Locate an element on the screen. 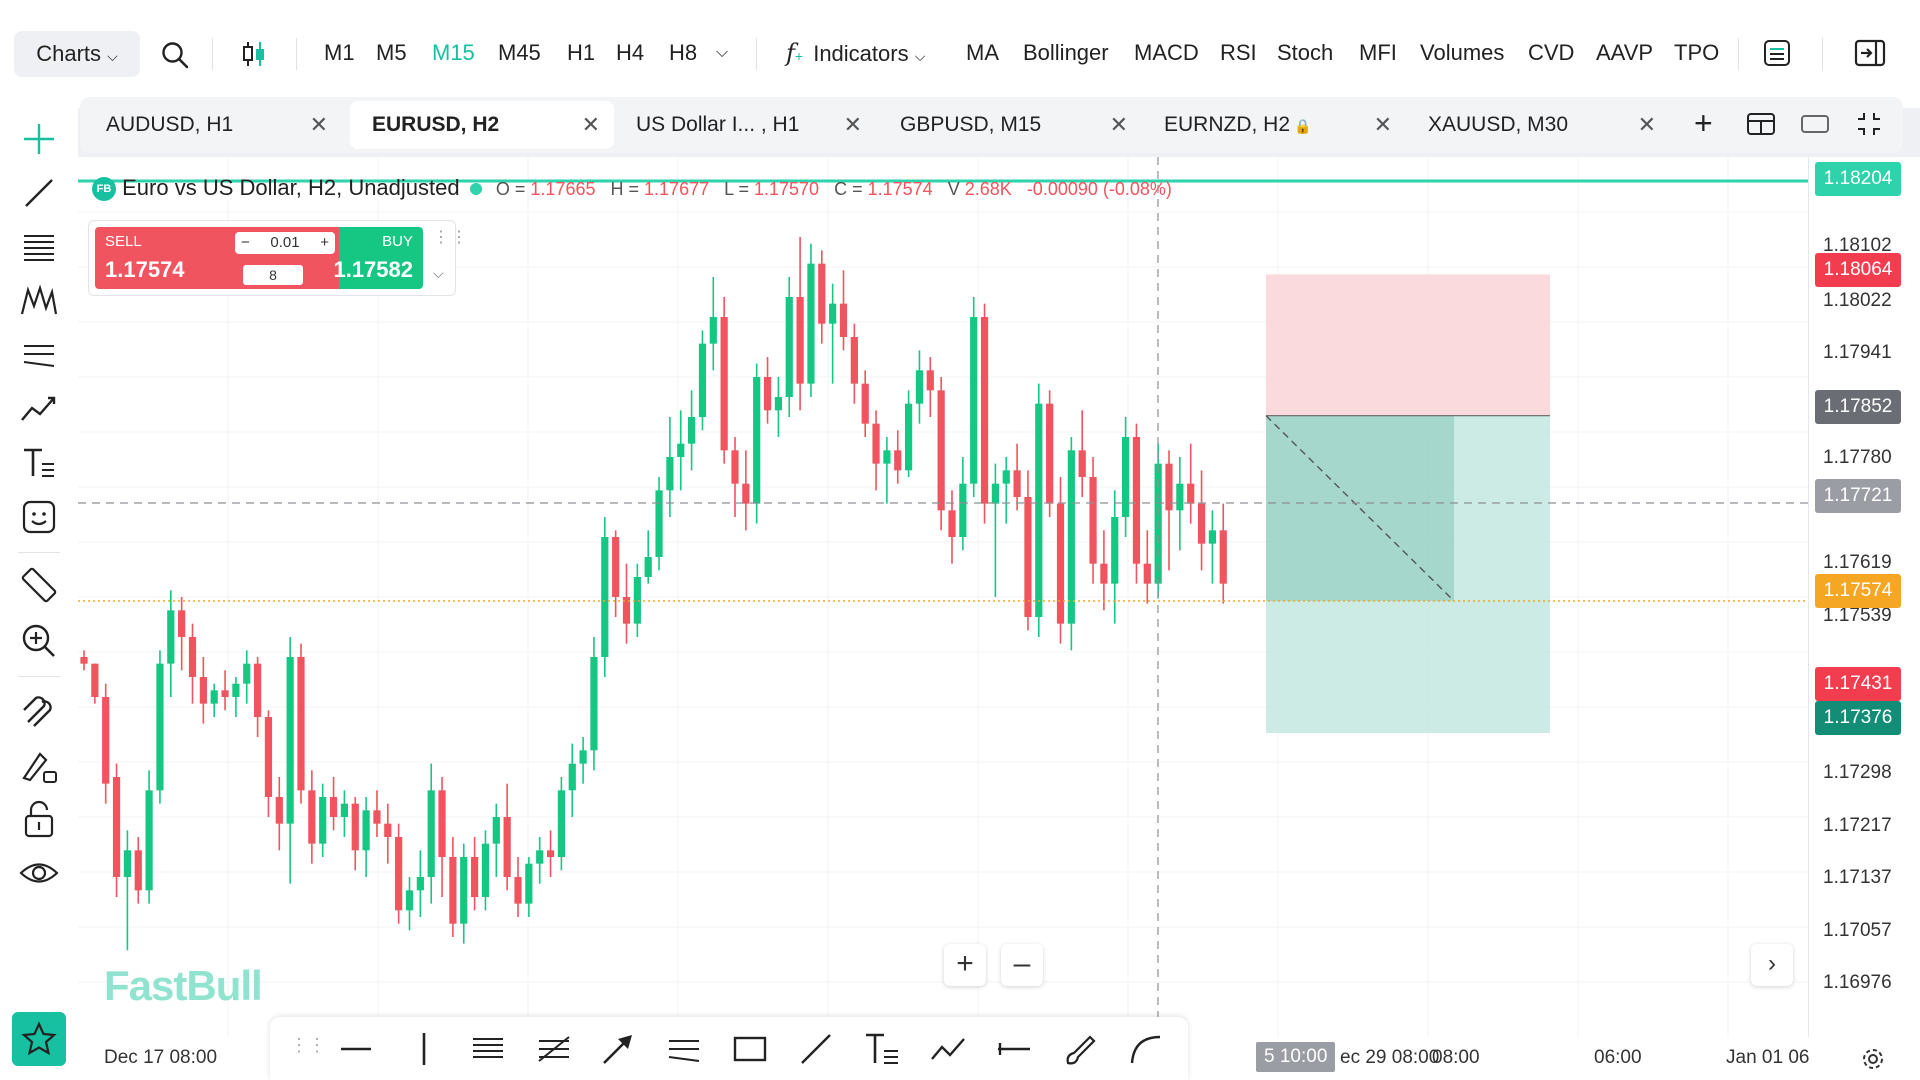 This screenshot has height=1080, width=1920. single-layout-icon is located at coordinates (1815, 124).